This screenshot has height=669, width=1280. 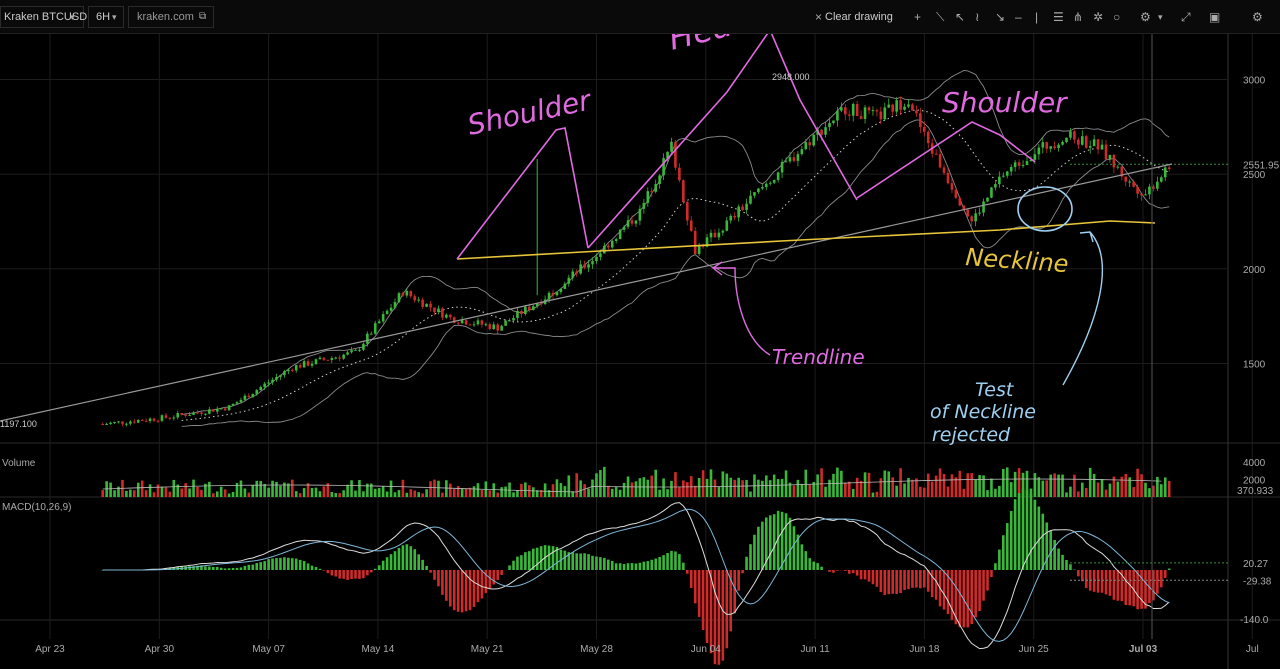 What do you see at coordinates (203, 16) in the screenshot?
I see `copy-icon: ⧉` at bounding box center [203, 16].